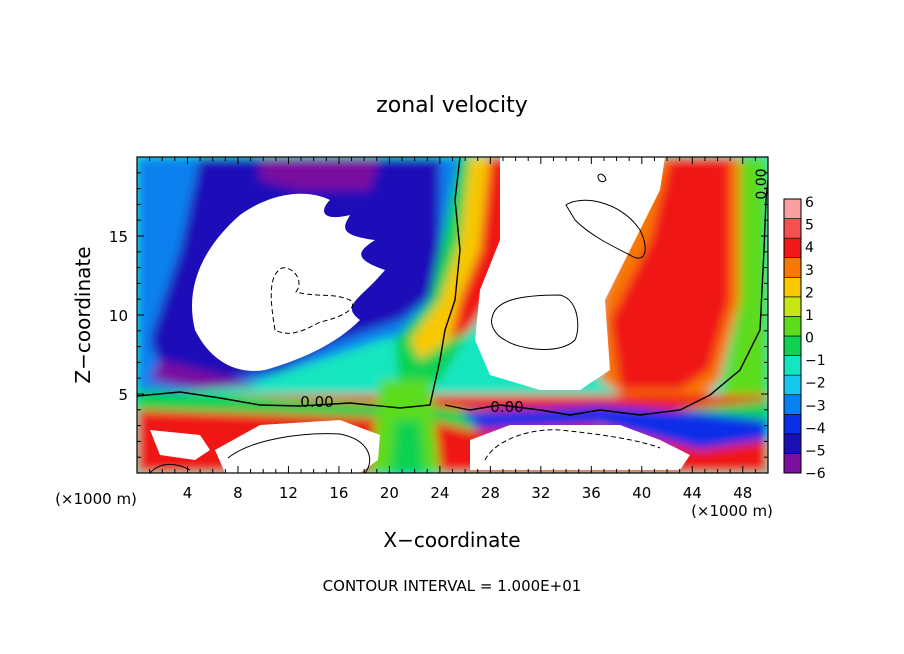 The image size is (904, 654). What do you see at coordinates (123, 395) in the screenshot?
I see `y-tick-label: 5` at bounding box center [123, 395].